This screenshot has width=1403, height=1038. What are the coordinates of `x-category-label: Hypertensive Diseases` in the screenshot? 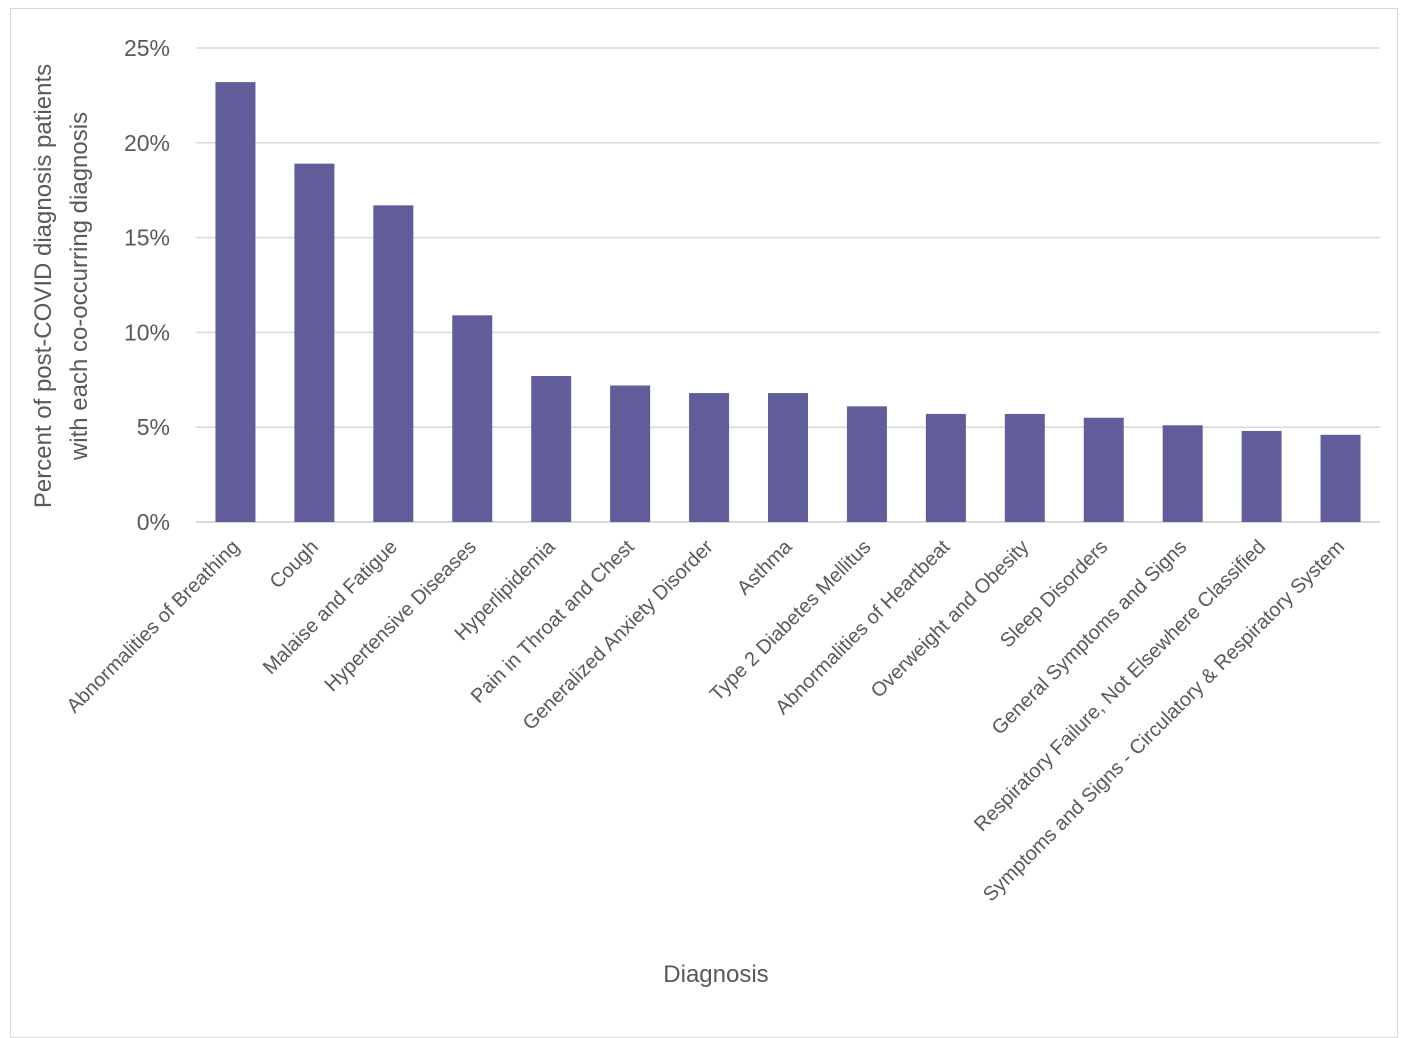 It's located at (401, 616).